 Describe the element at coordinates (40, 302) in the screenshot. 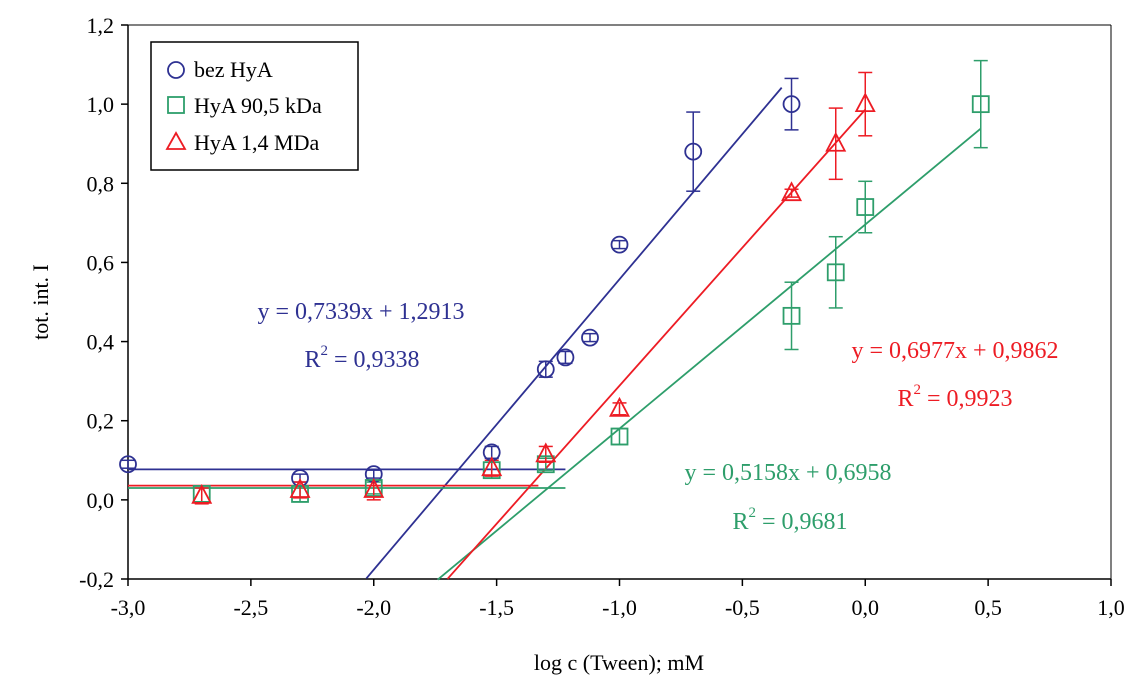

I see `y-axis-label: tot. int. I` at that location.